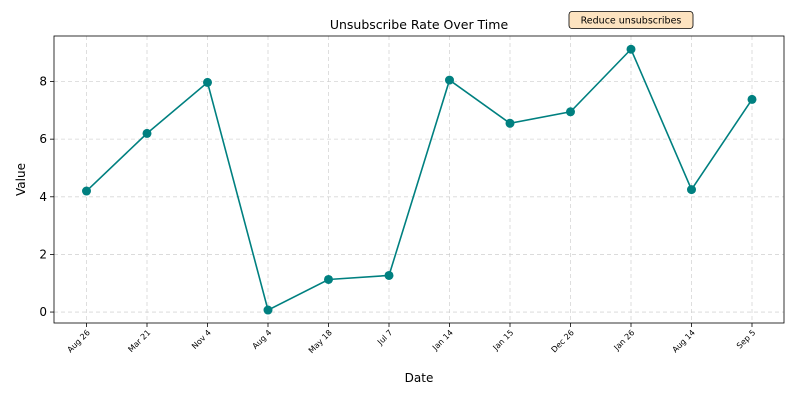 The width and height of the screenshot is (800, 400). I want to click on x-axis-label: Date, so click(419, 378).